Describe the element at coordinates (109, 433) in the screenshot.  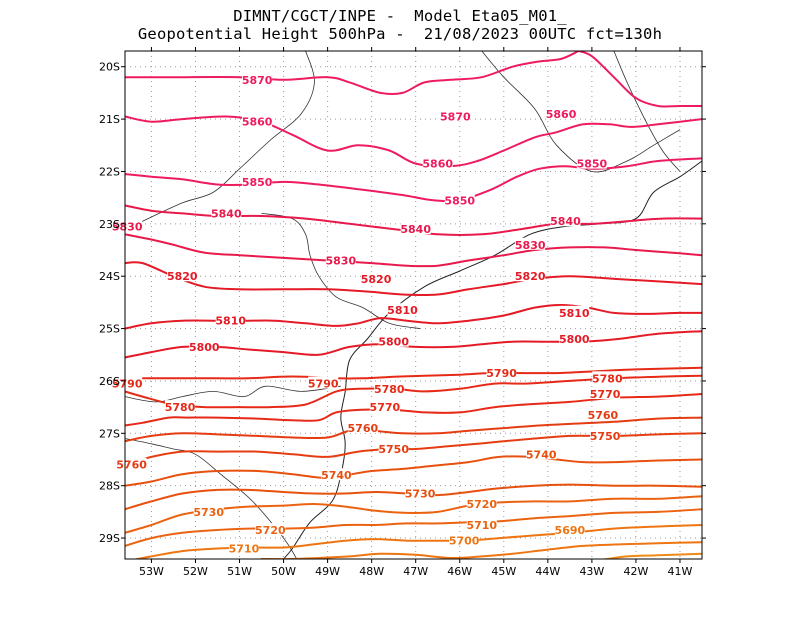
I see `y-tick-label: 27S` at that location.